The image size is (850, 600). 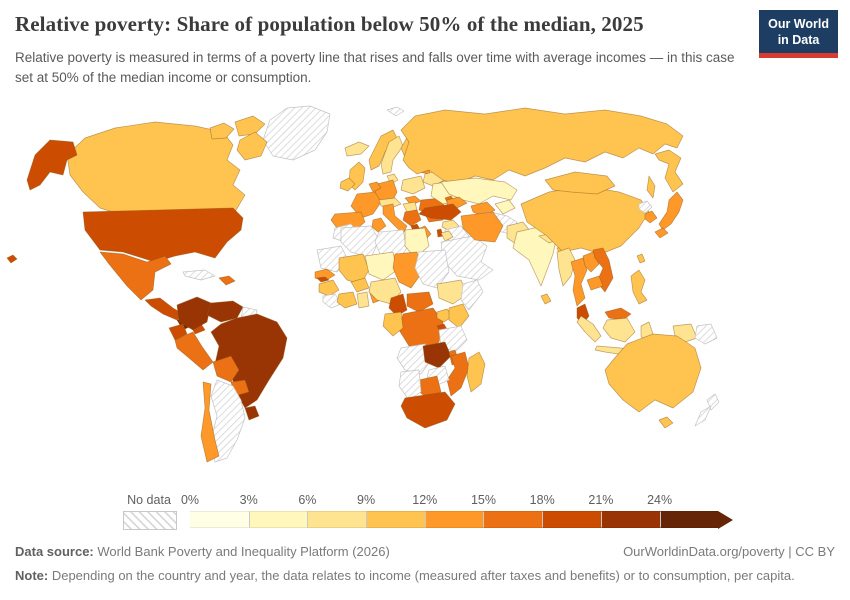 I want to click on country-alaska, so click(x=52, y=165).